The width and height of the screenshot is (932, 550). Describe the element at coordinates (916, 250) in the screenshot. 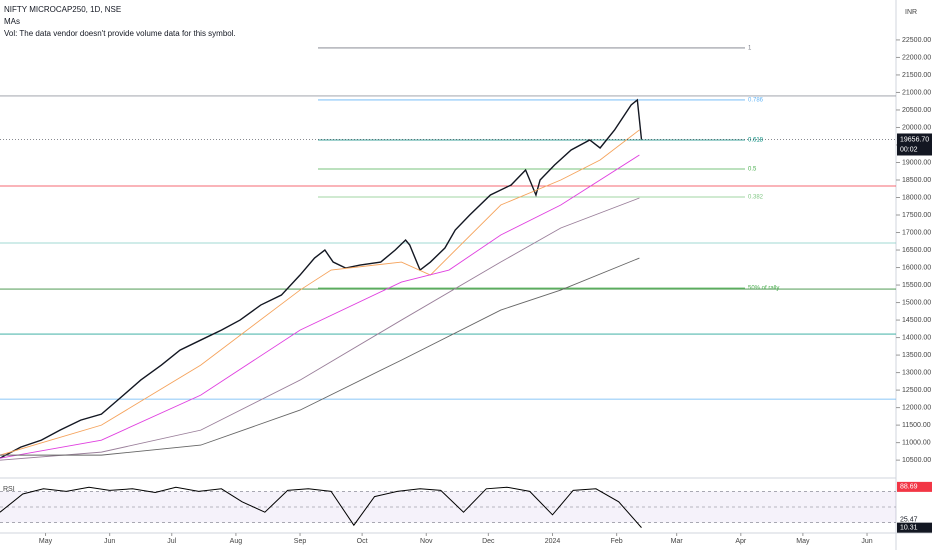

I see `y-tick-label: 16500.00` at that location.